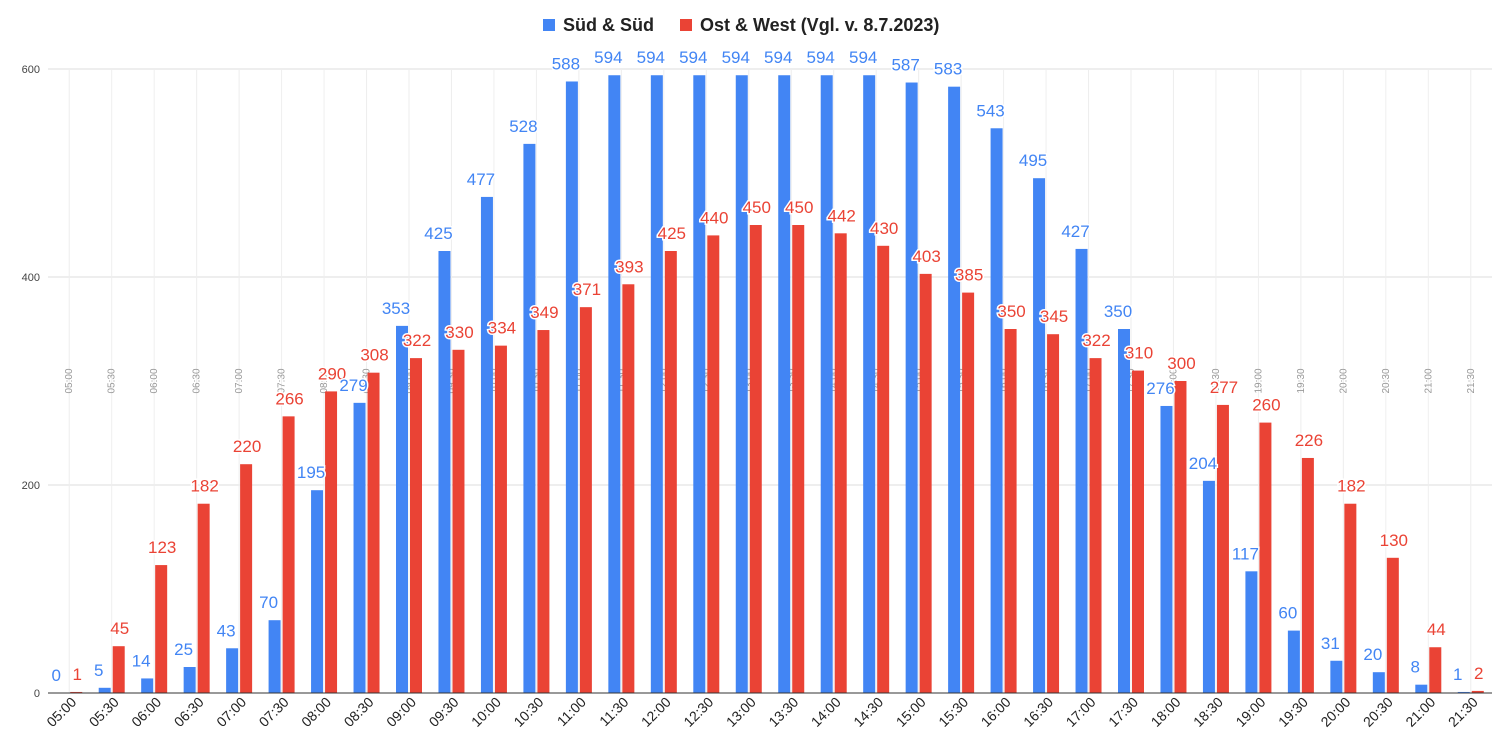 The height and width of the screenshot is (750, 1501). What do you see at coordinates (226, 630) in the screenshot?
I see `data-label-sued: 43` at bounding box center [226, 630].